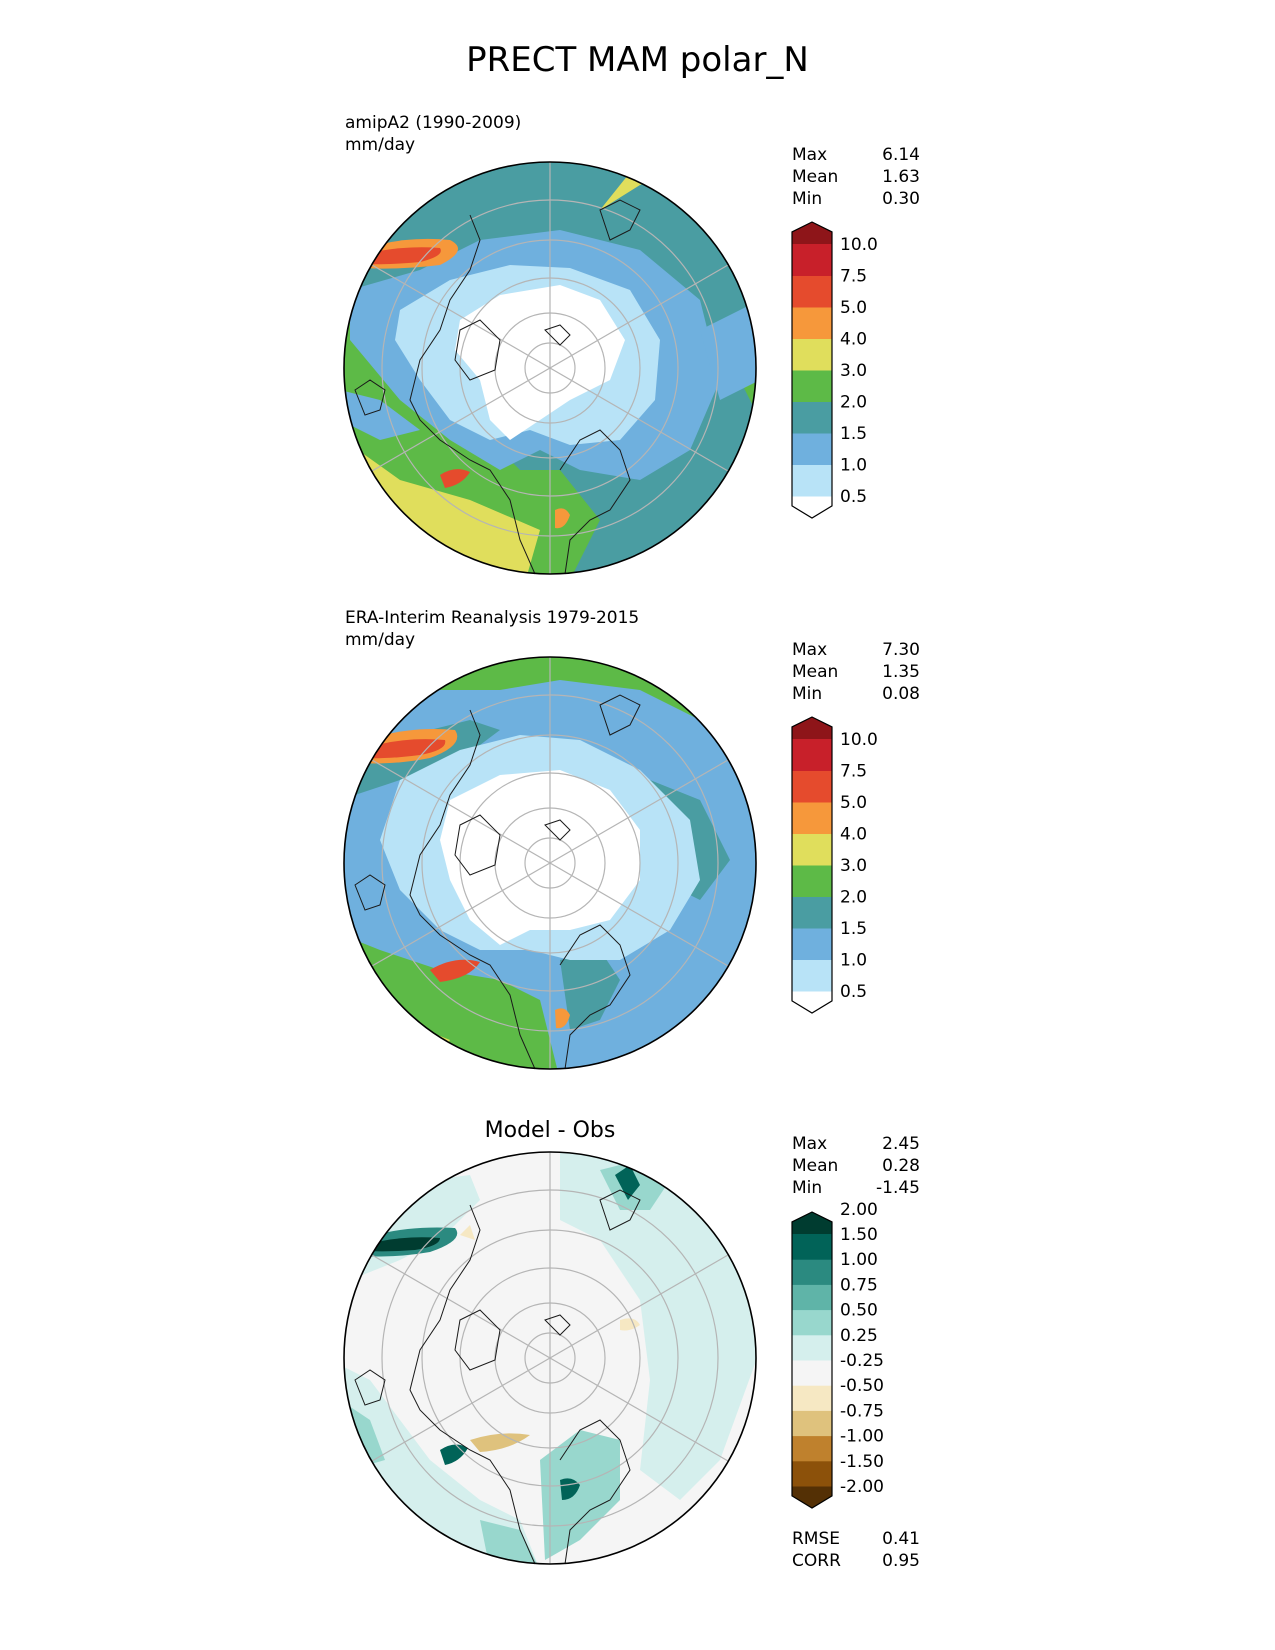  What do you see at coordinates (856, 650) in the screenshot?
I see `obs-stat-max: Max 7.30` at bounding box center [856, 650].